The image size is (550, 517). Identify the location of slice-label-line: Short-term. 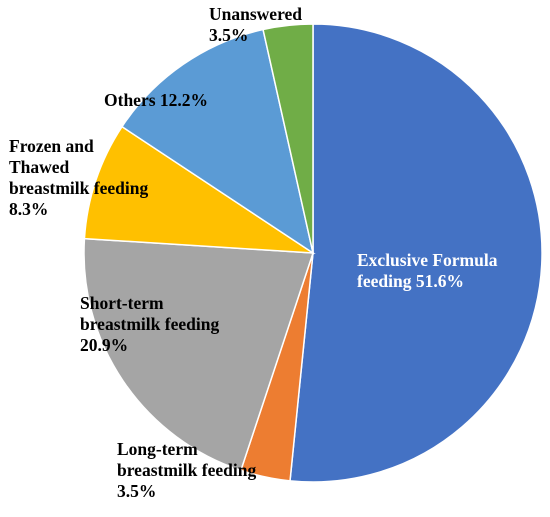
(122, 303).